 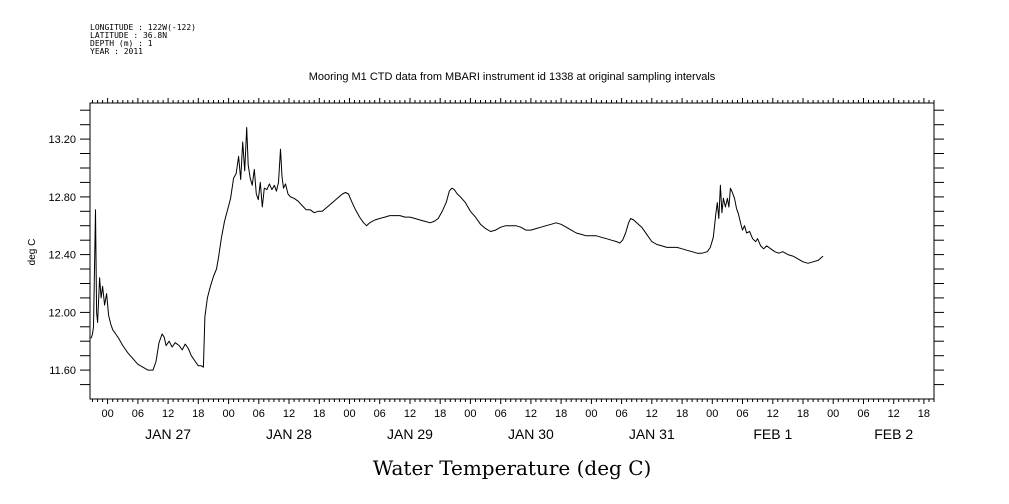 I want to click on y-tick-label: 12.00, so click(x=62, y=313).